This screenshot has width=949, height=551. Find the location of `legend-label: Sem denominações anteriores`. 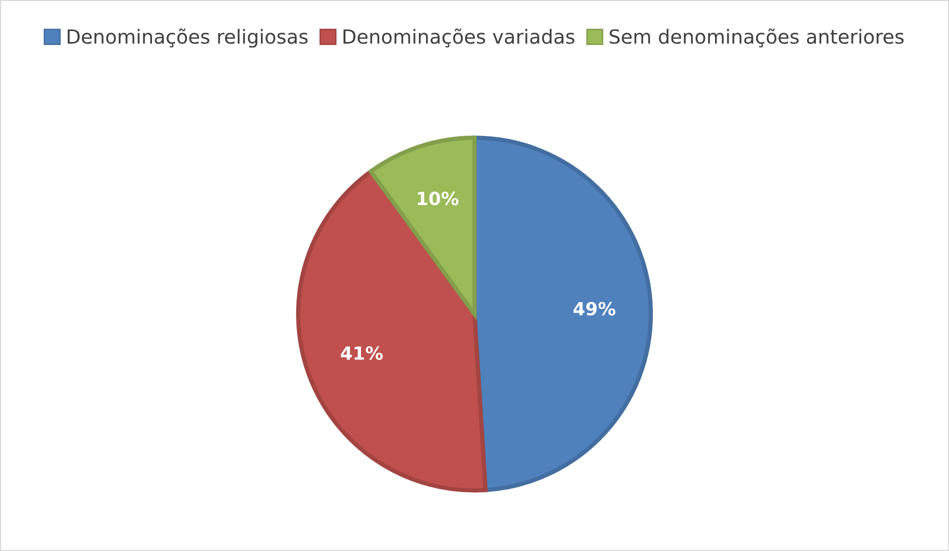

legend-label: Sem denominações anteriores is located at coordinates (757, 38).